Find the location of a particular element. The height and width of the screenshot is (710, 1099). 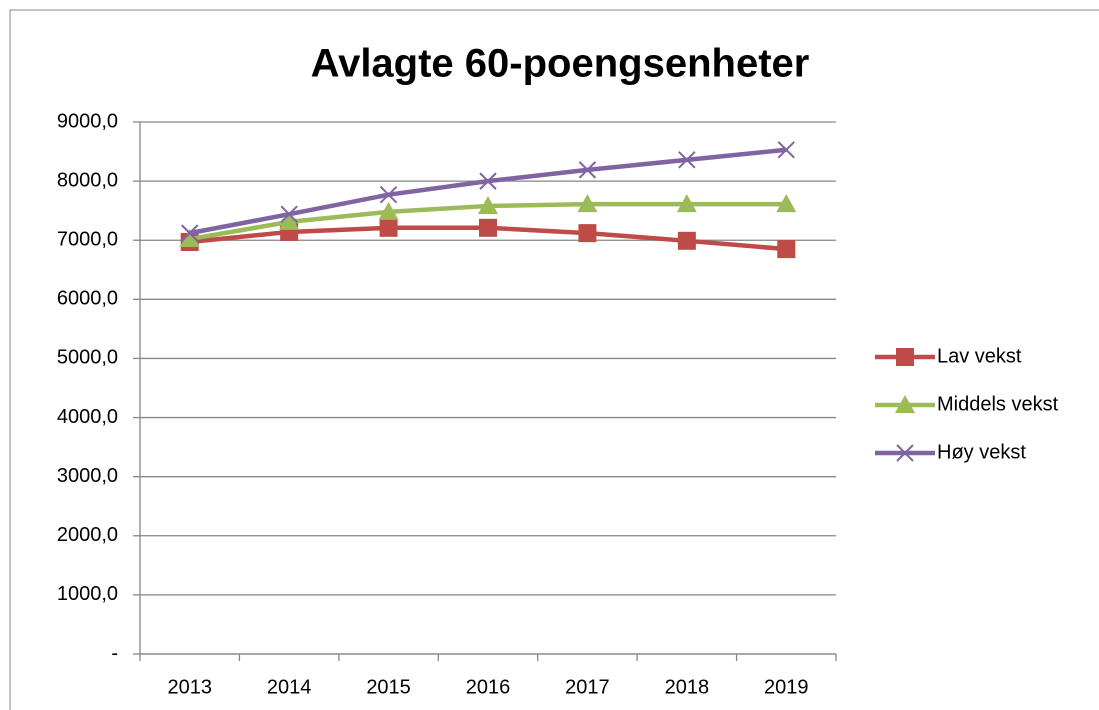

y-tick-label: - is located at coordinates (114, 653).